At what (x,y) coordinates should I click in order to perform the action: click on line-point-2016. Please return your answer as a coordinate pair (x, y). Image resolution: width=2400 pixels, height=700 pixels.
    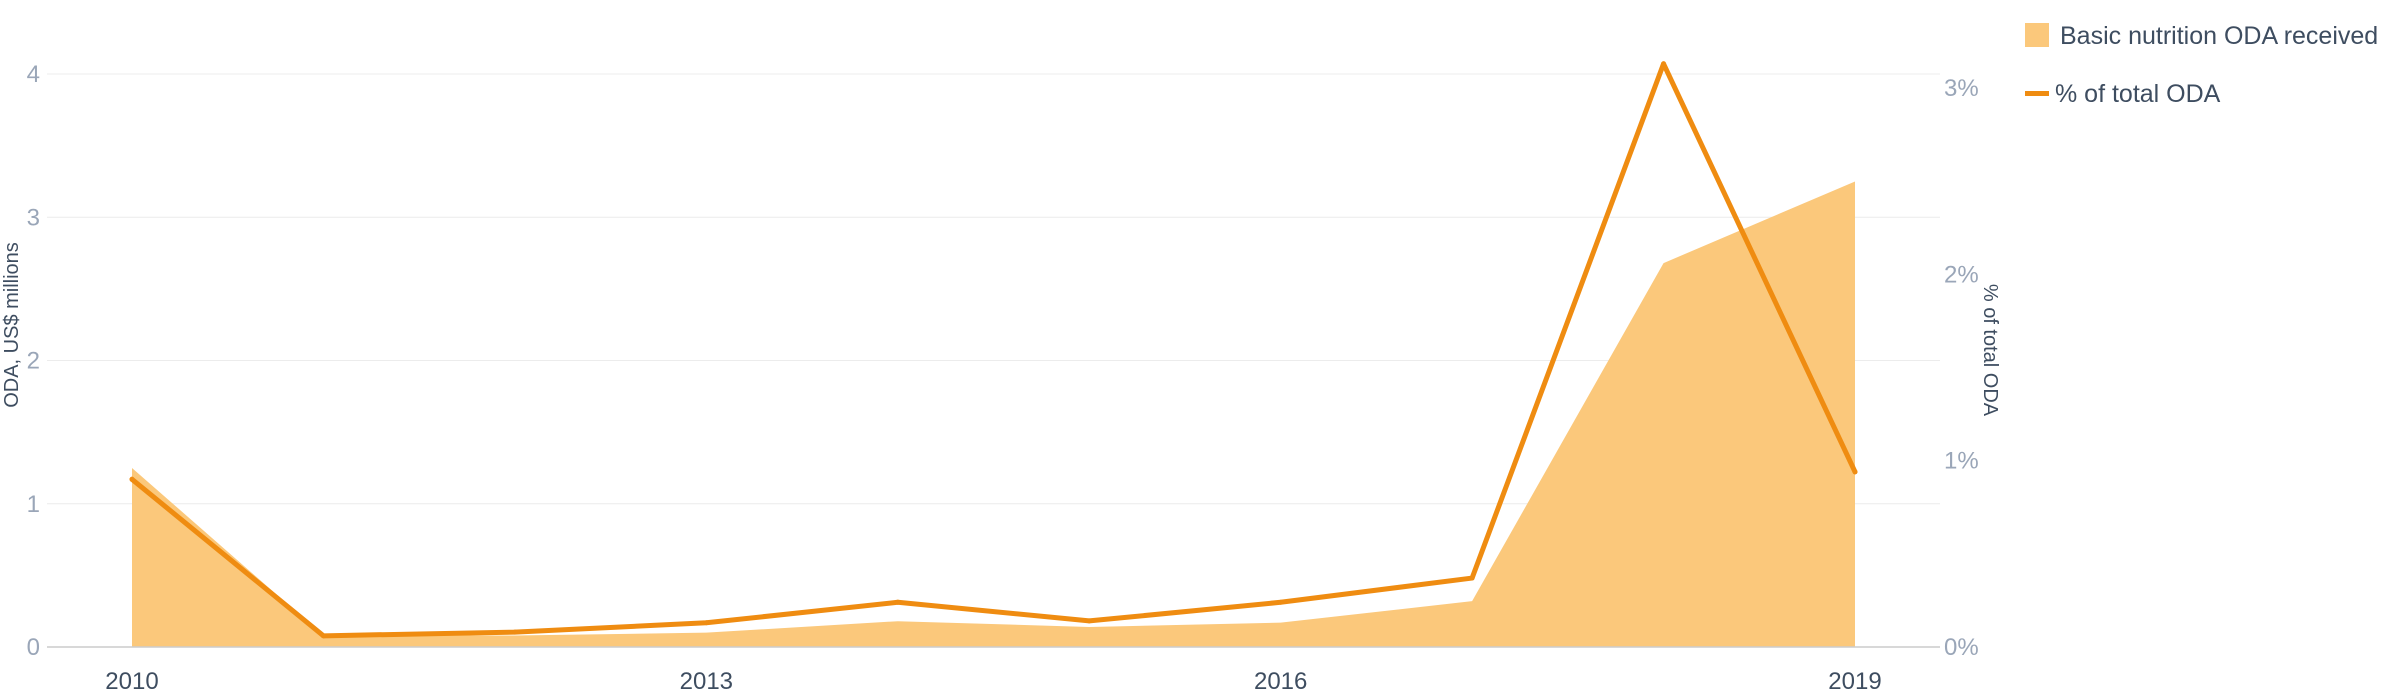
    Looking at the image, I should click on (1281, 602).